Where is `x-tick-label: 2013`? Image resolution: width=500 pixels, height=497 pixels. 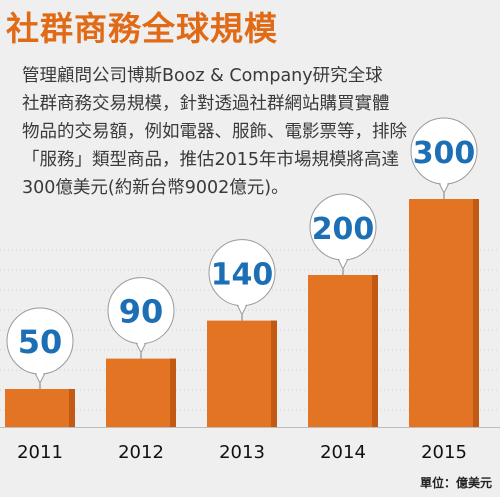
x-tick-label: 2013 is located at coordinates (242, 452).